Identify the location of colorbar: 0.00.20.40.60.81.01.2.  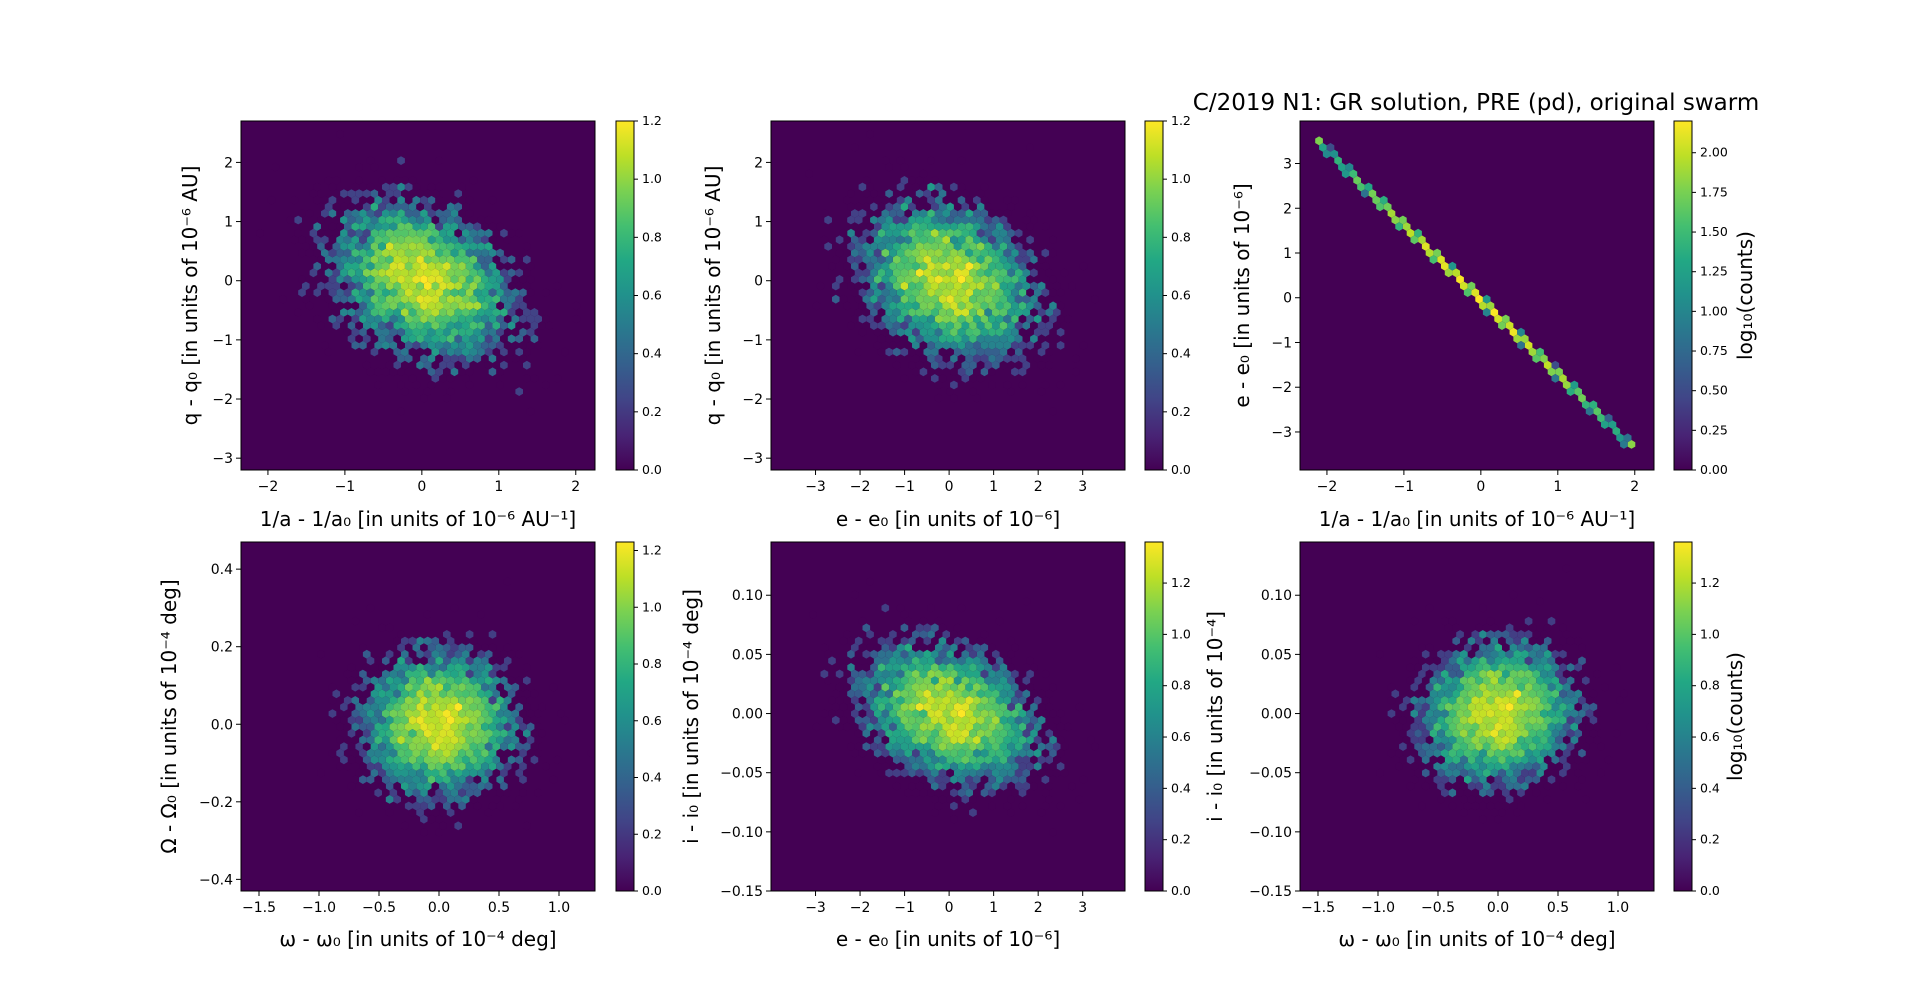
(638, 295).